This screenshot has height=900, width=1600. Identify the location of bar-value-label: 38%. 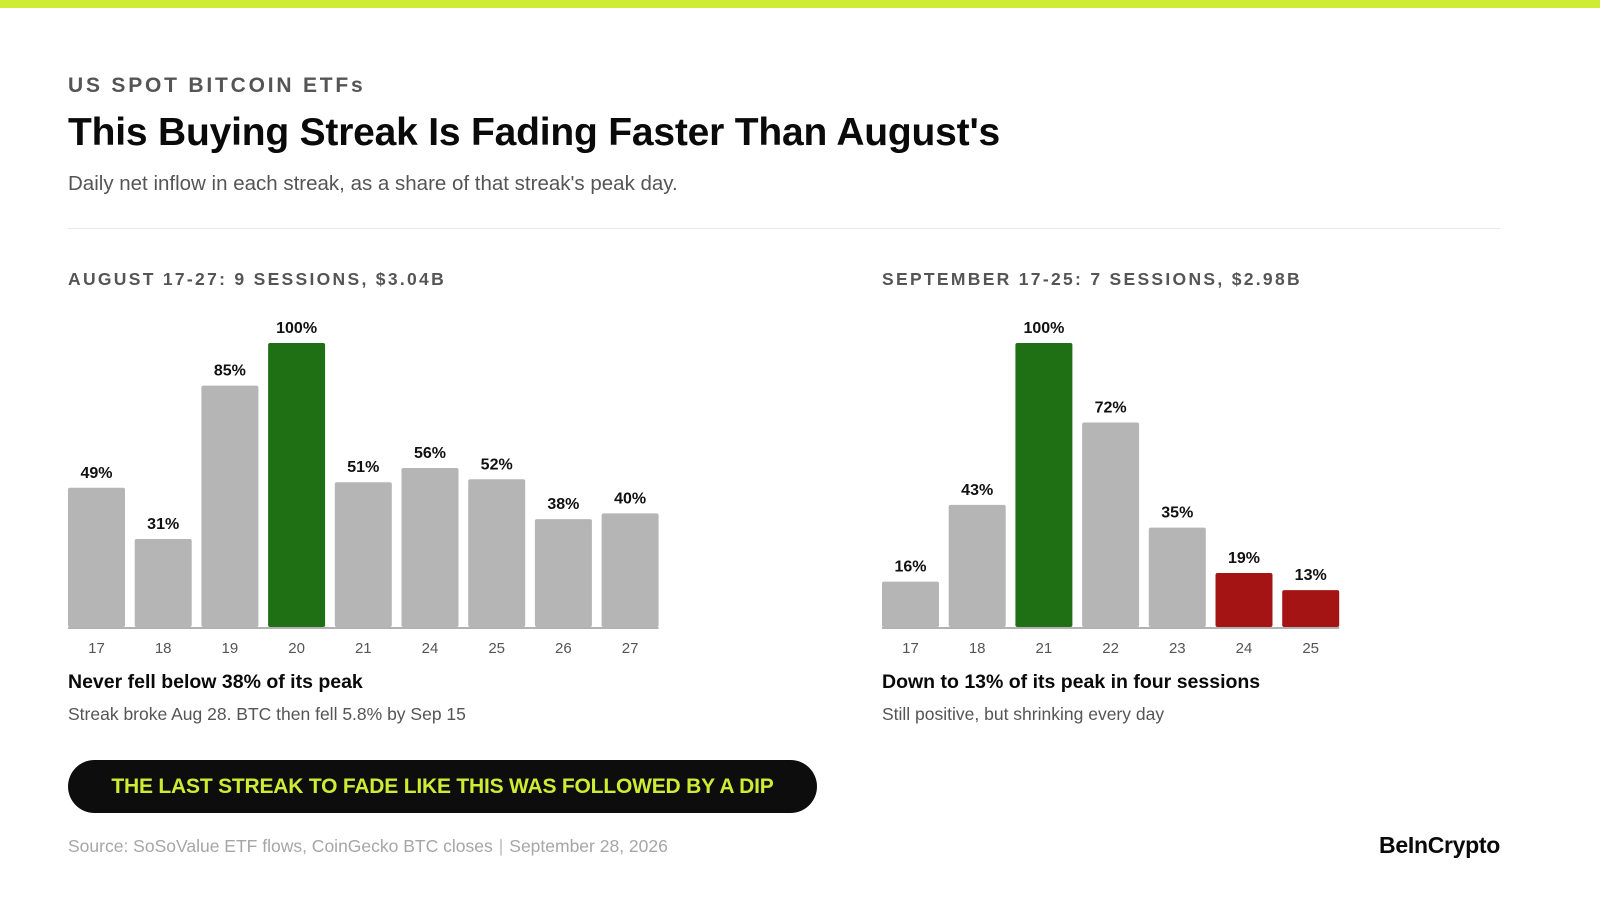
(563, 504).